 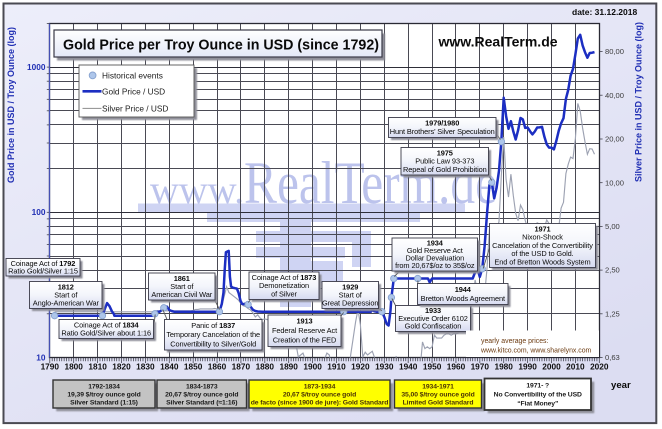 I want to click on svg-text: Bretton Woods Agreement, so click(x=463, y=298).